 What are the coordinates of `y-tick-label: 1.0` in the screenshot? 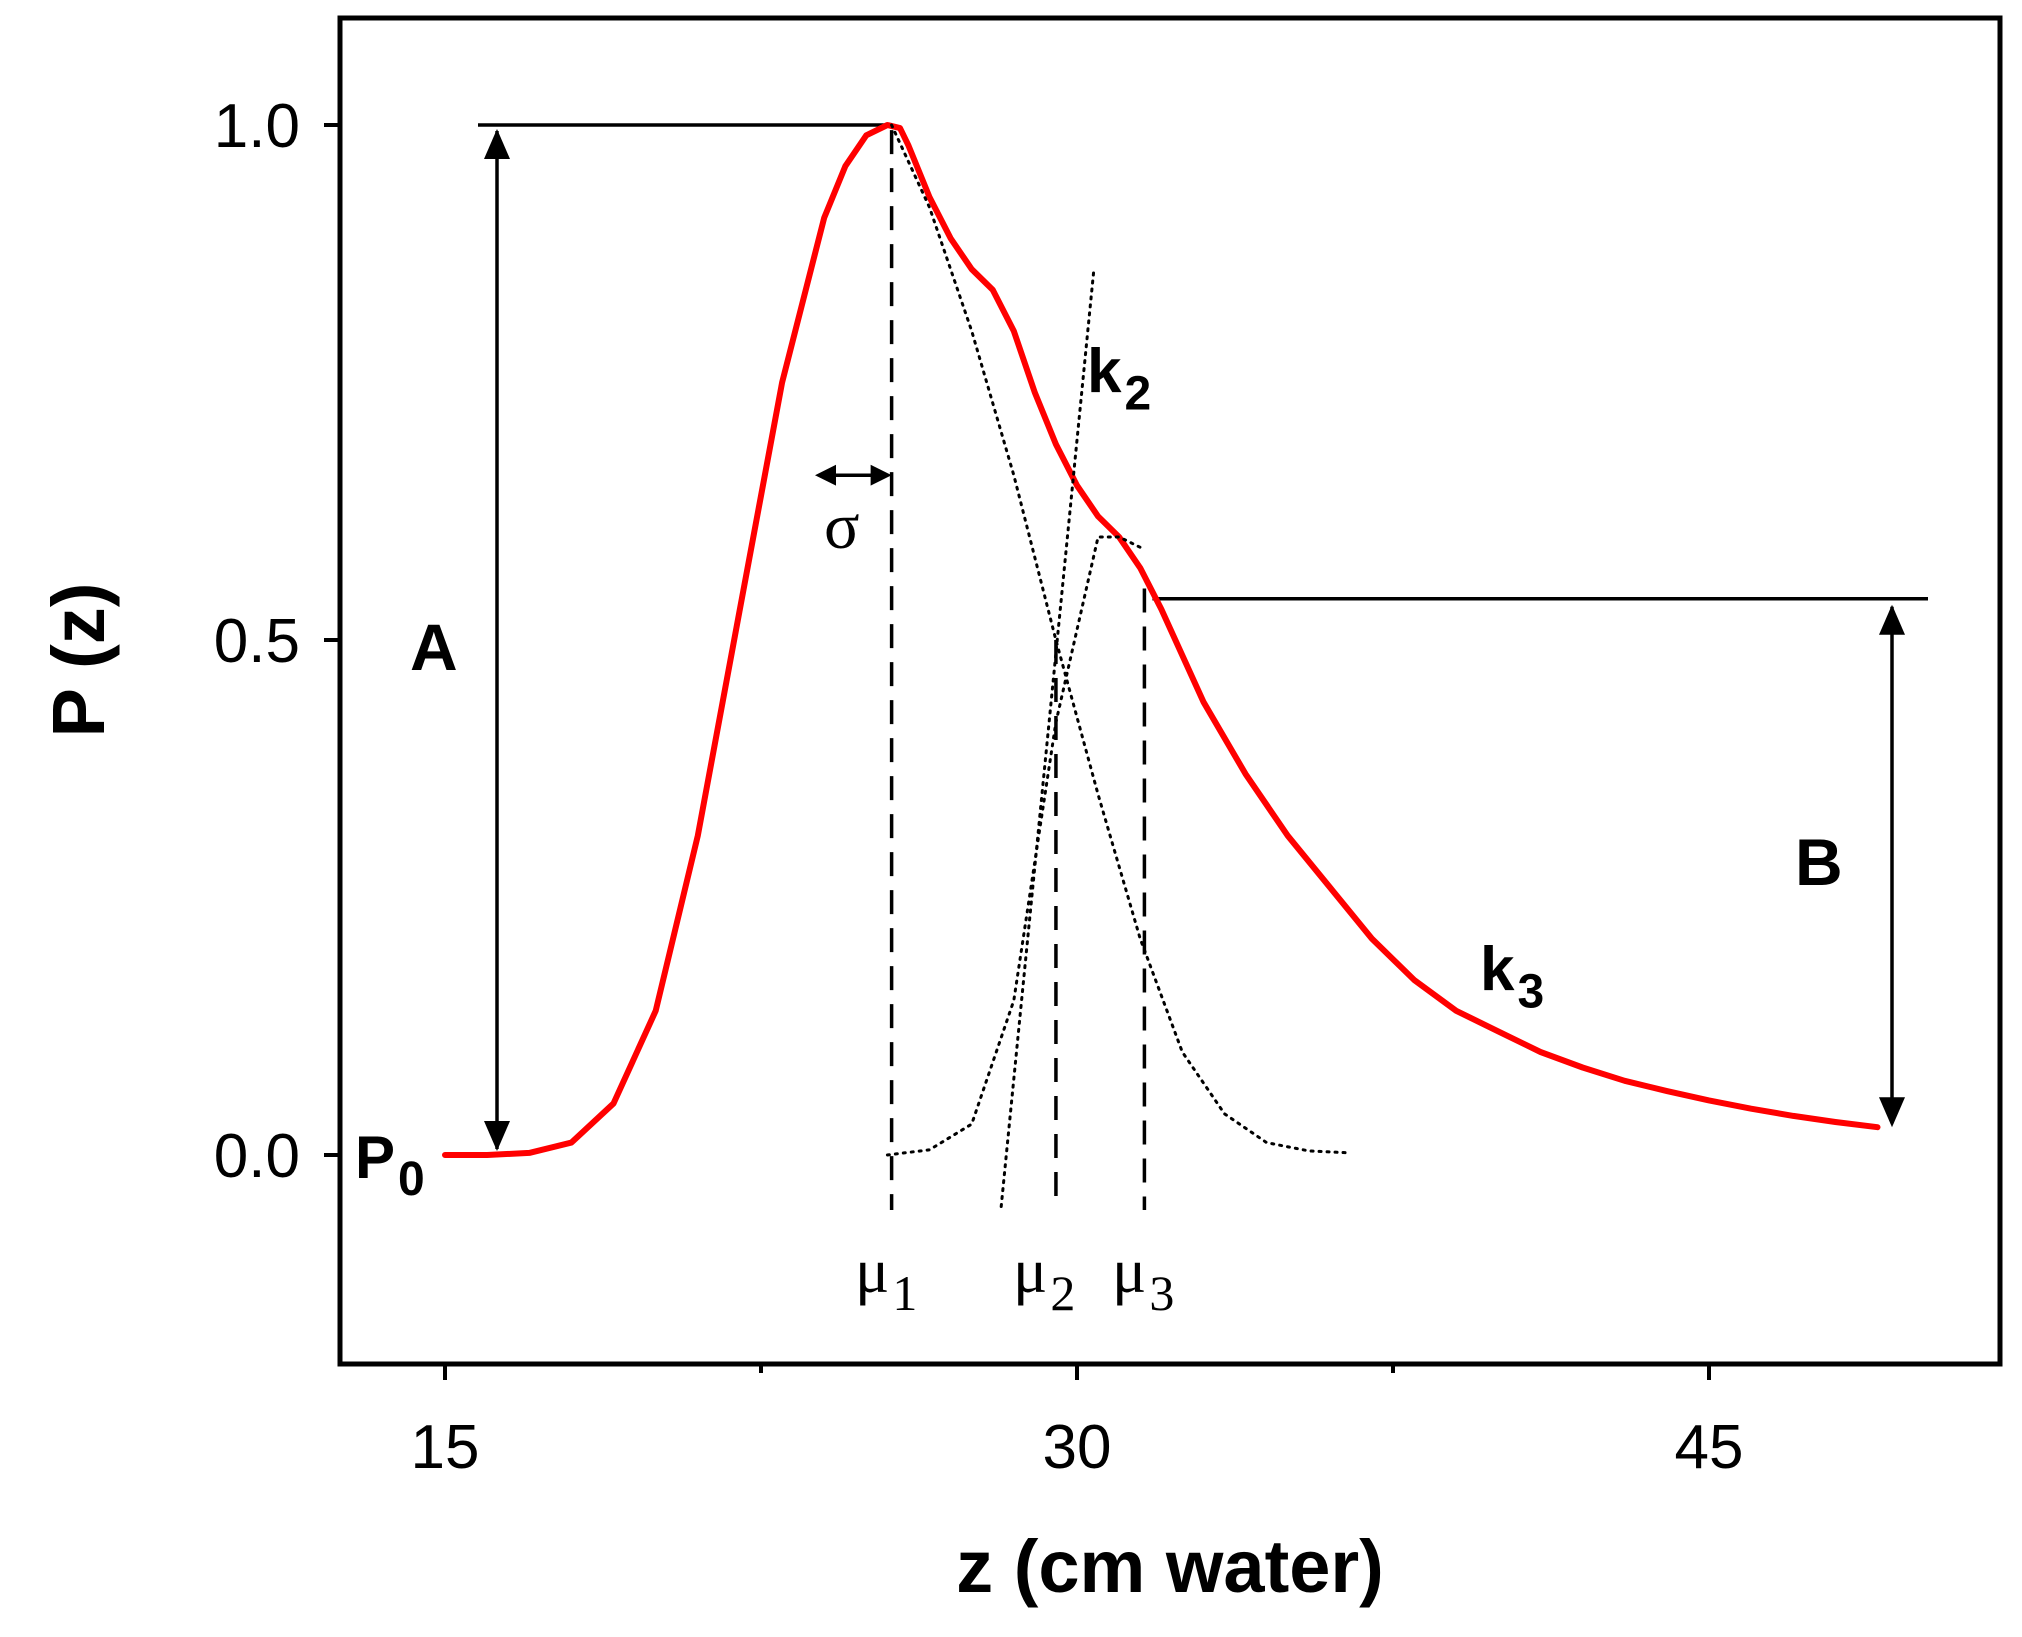 It's located at (257, 126).